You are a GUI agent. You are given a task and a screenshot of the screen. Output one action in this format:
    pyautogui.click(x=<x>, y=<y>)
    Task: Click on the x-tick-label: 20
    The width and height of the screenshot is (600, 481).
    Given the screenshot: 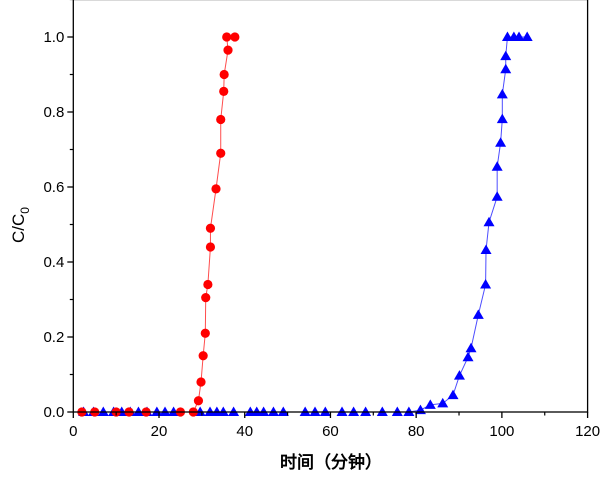 What is the action you would take?
    pyautogui.click(x=159, y=431)
    